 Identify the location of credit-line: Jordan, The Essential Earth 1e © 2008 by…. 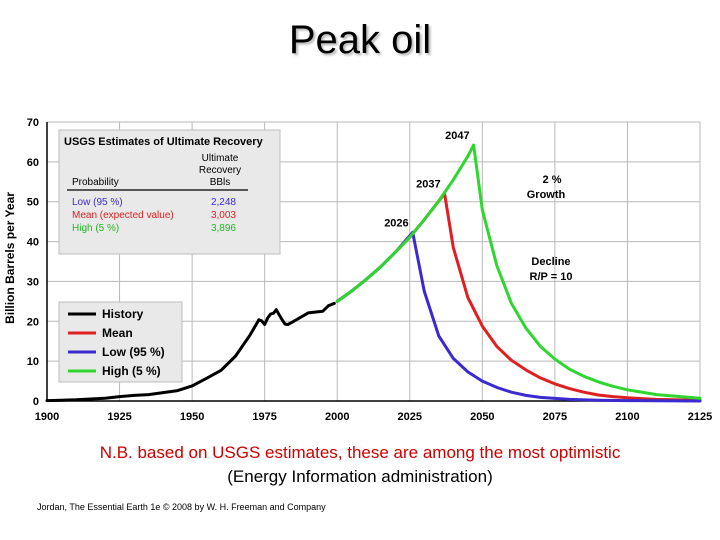
(181, 507).